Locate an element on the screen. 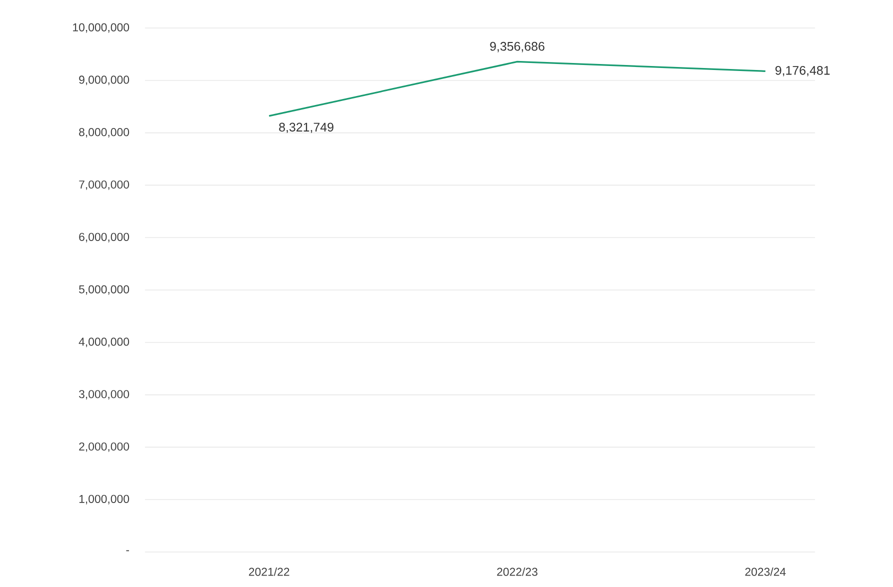 This screenshot has width=893, height=587. y-tick-label: 7,000,000 is located at coordinates (104, 185).